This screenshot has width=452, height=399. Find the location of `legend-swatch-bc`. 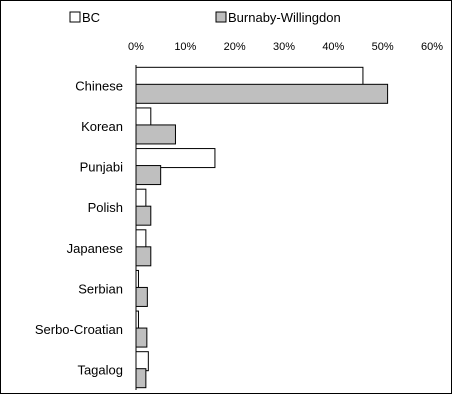

legend-swatch-bc is located at coordinates (75, 17).